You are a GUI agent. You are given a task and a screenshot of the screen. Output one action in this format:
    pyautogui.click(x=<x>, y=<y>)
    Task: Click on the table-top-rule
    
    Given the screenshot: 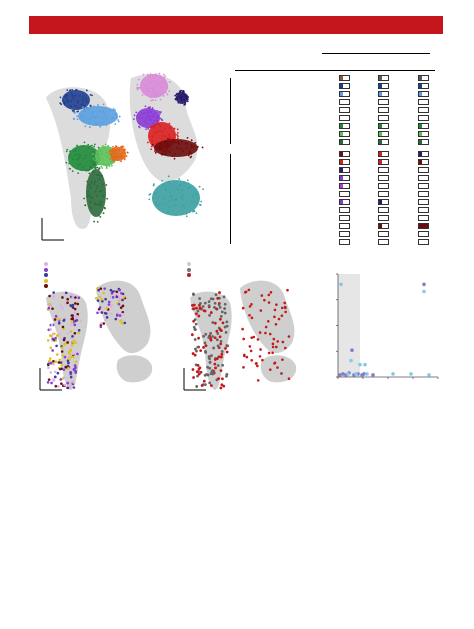 What is the action you would take?
    pyautogui.click(x=376, y=53)
    